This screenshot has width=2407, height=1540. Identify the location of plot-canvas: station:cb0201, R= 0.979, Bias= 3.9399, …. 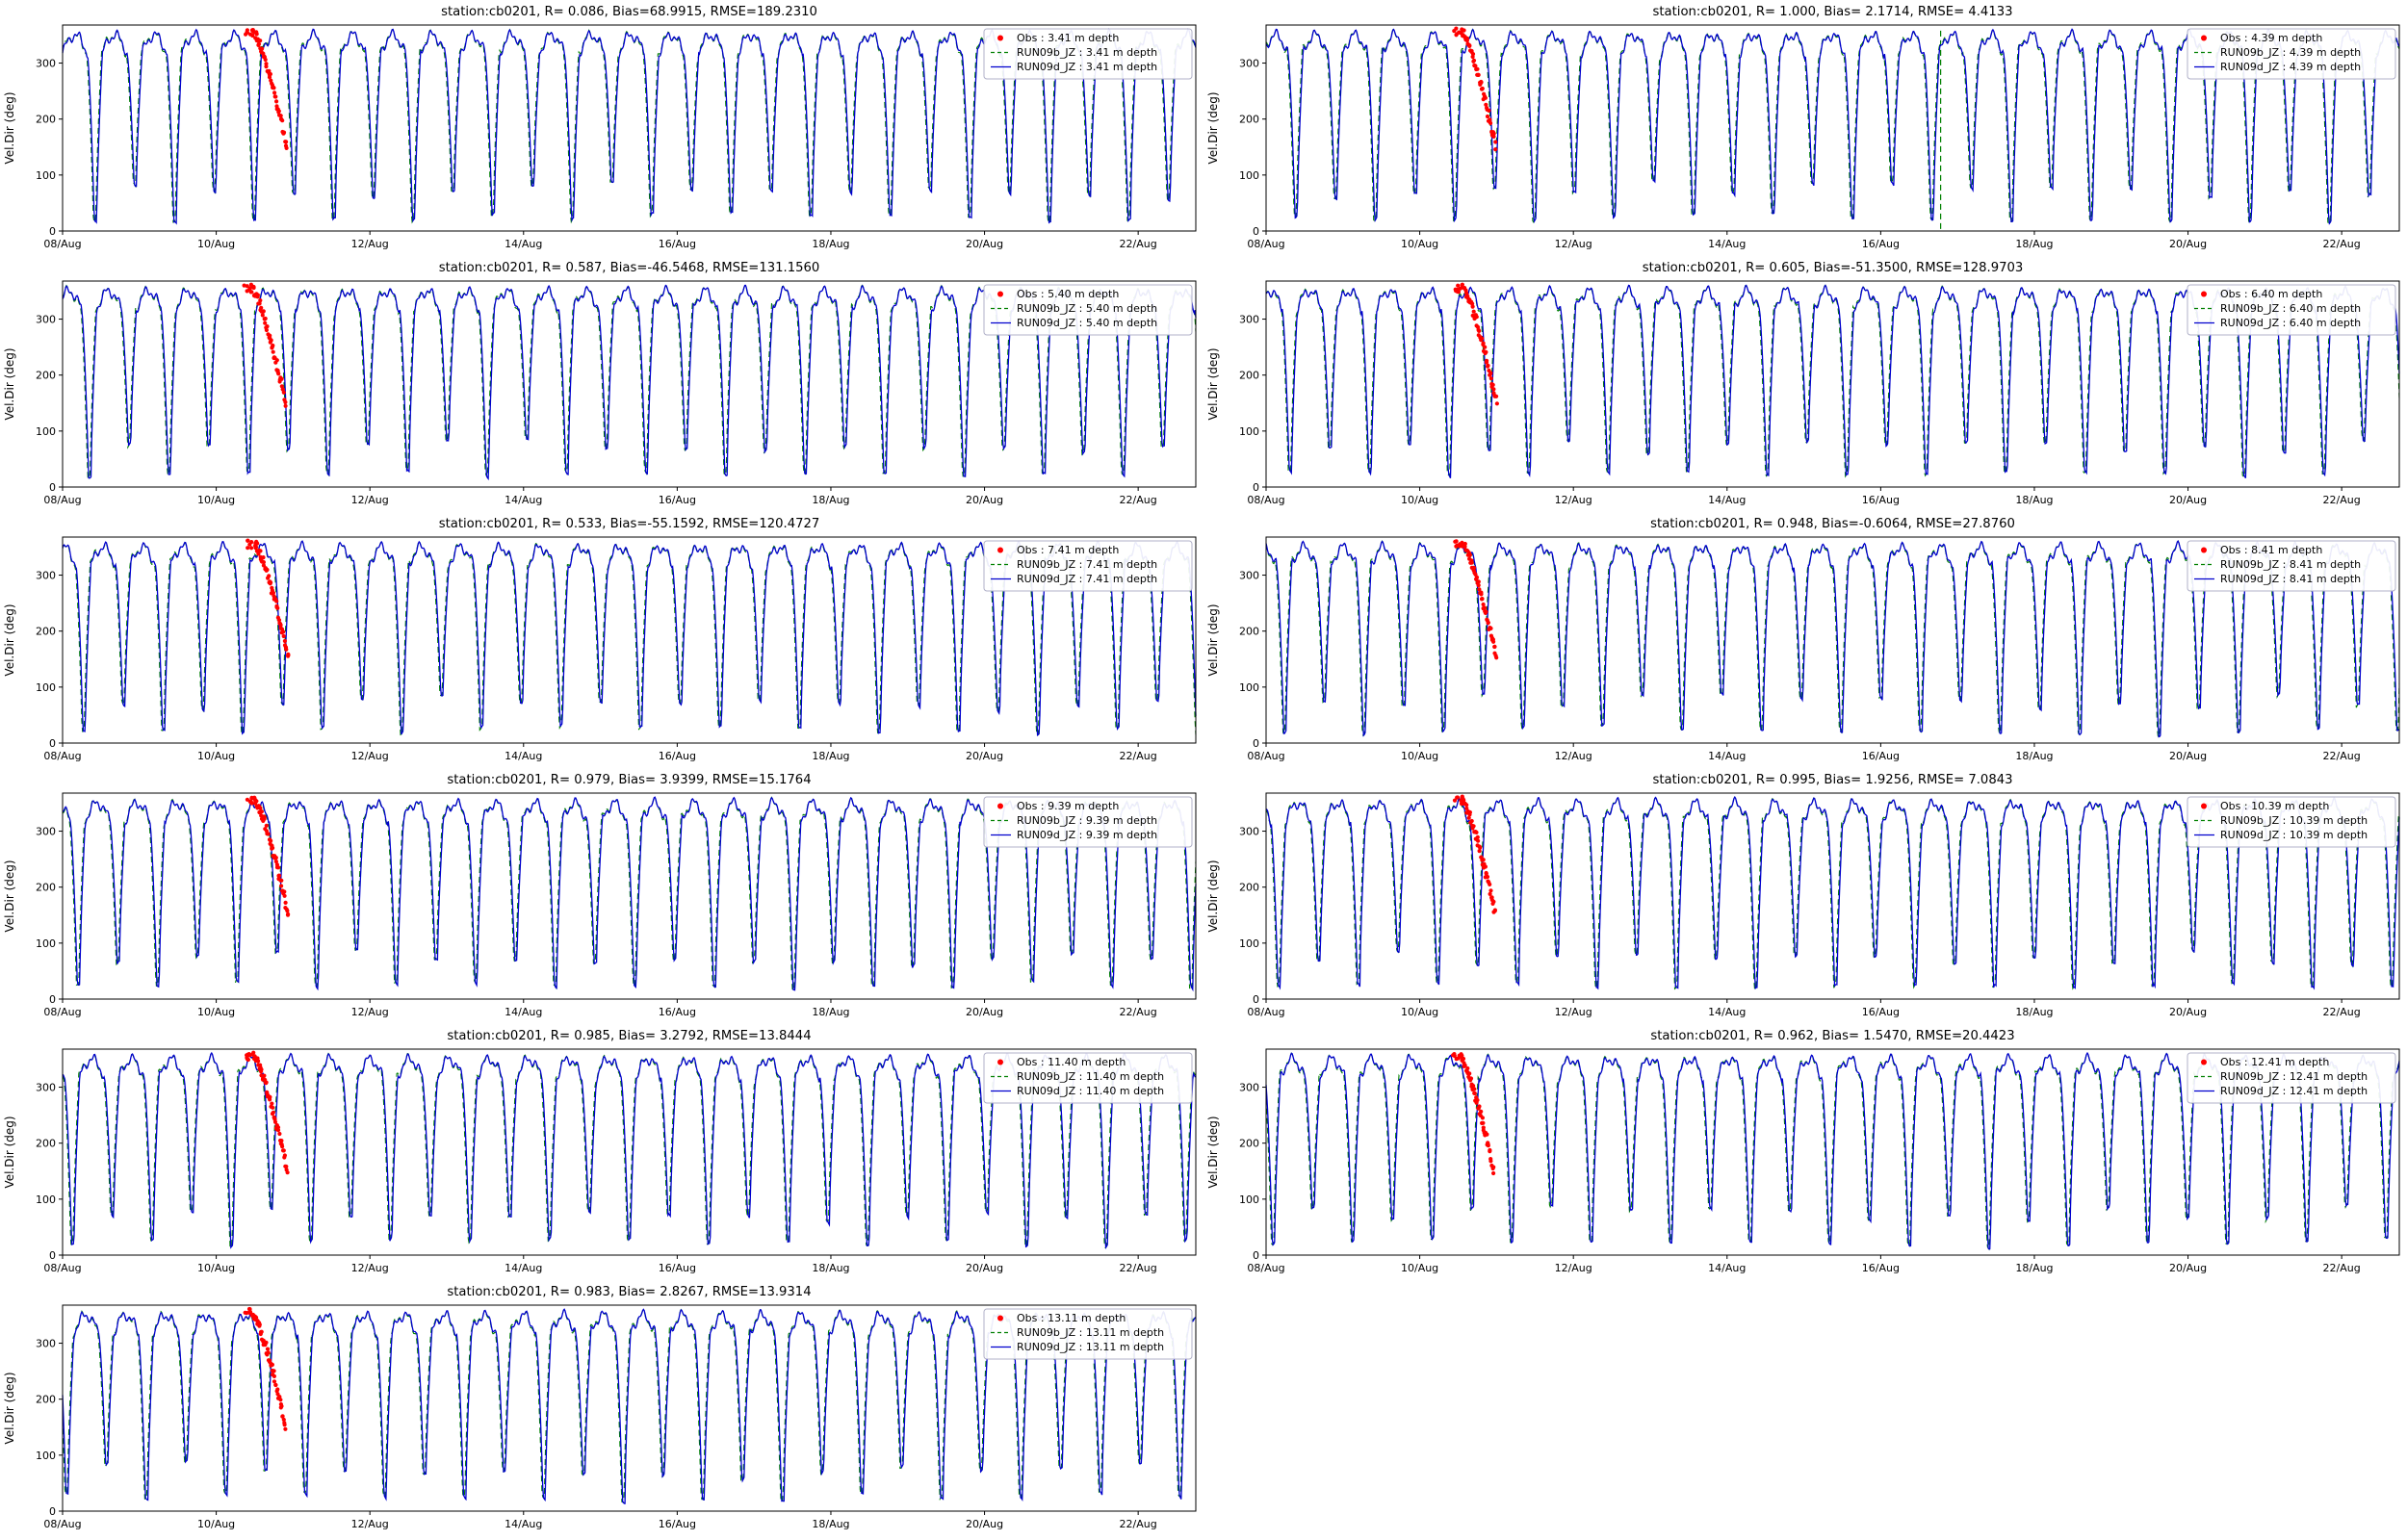
(600, 895).